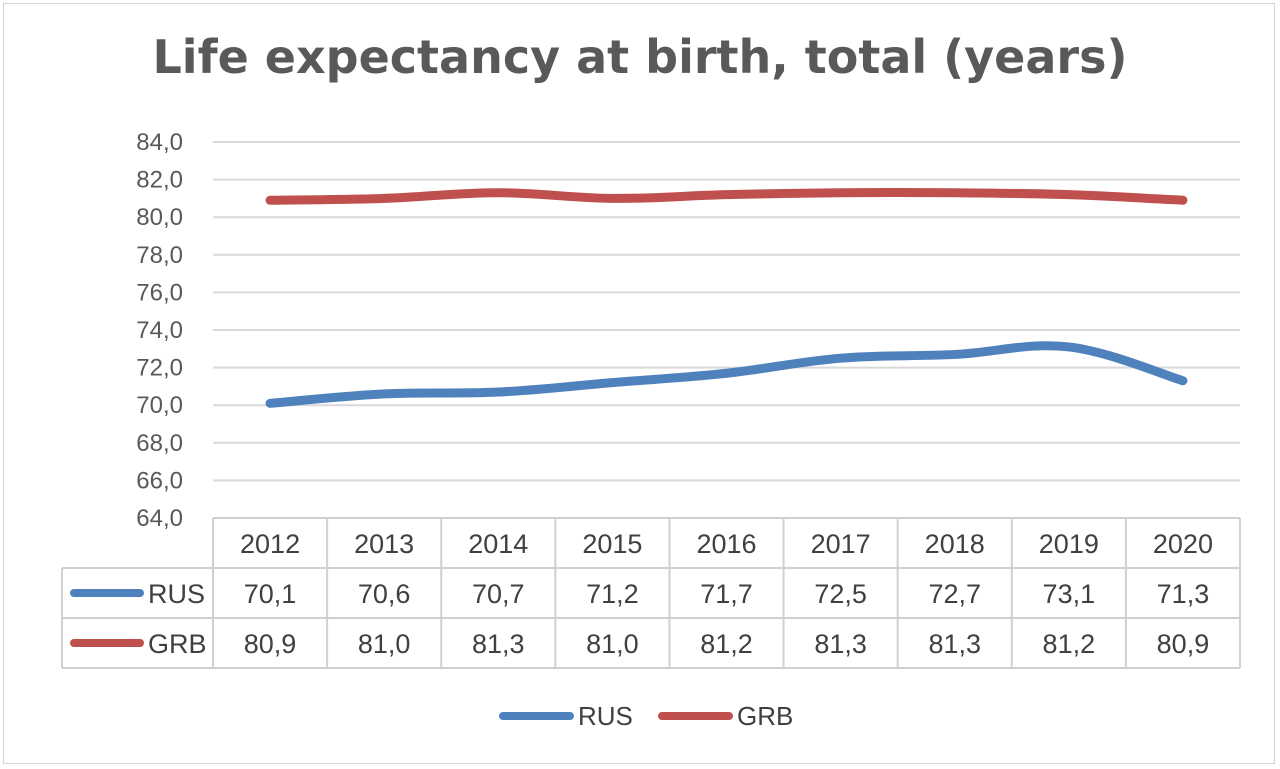  I want to click on x-category-label: 2015, so click(612, 544).